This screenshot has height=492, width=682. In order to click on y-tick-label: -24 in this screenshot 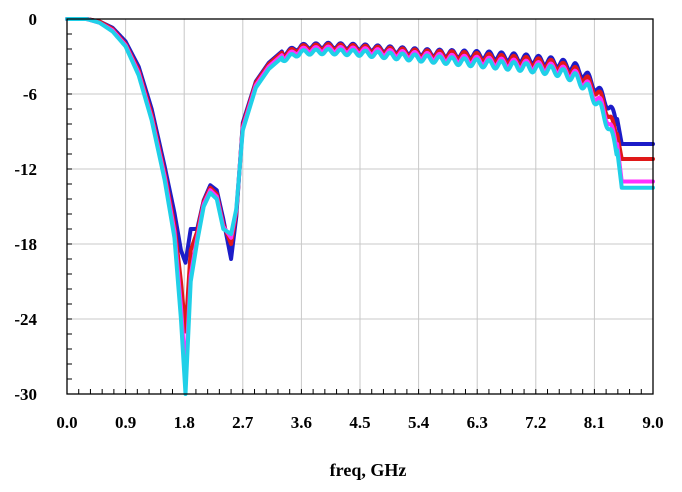, I will do `click(25, 319)`.